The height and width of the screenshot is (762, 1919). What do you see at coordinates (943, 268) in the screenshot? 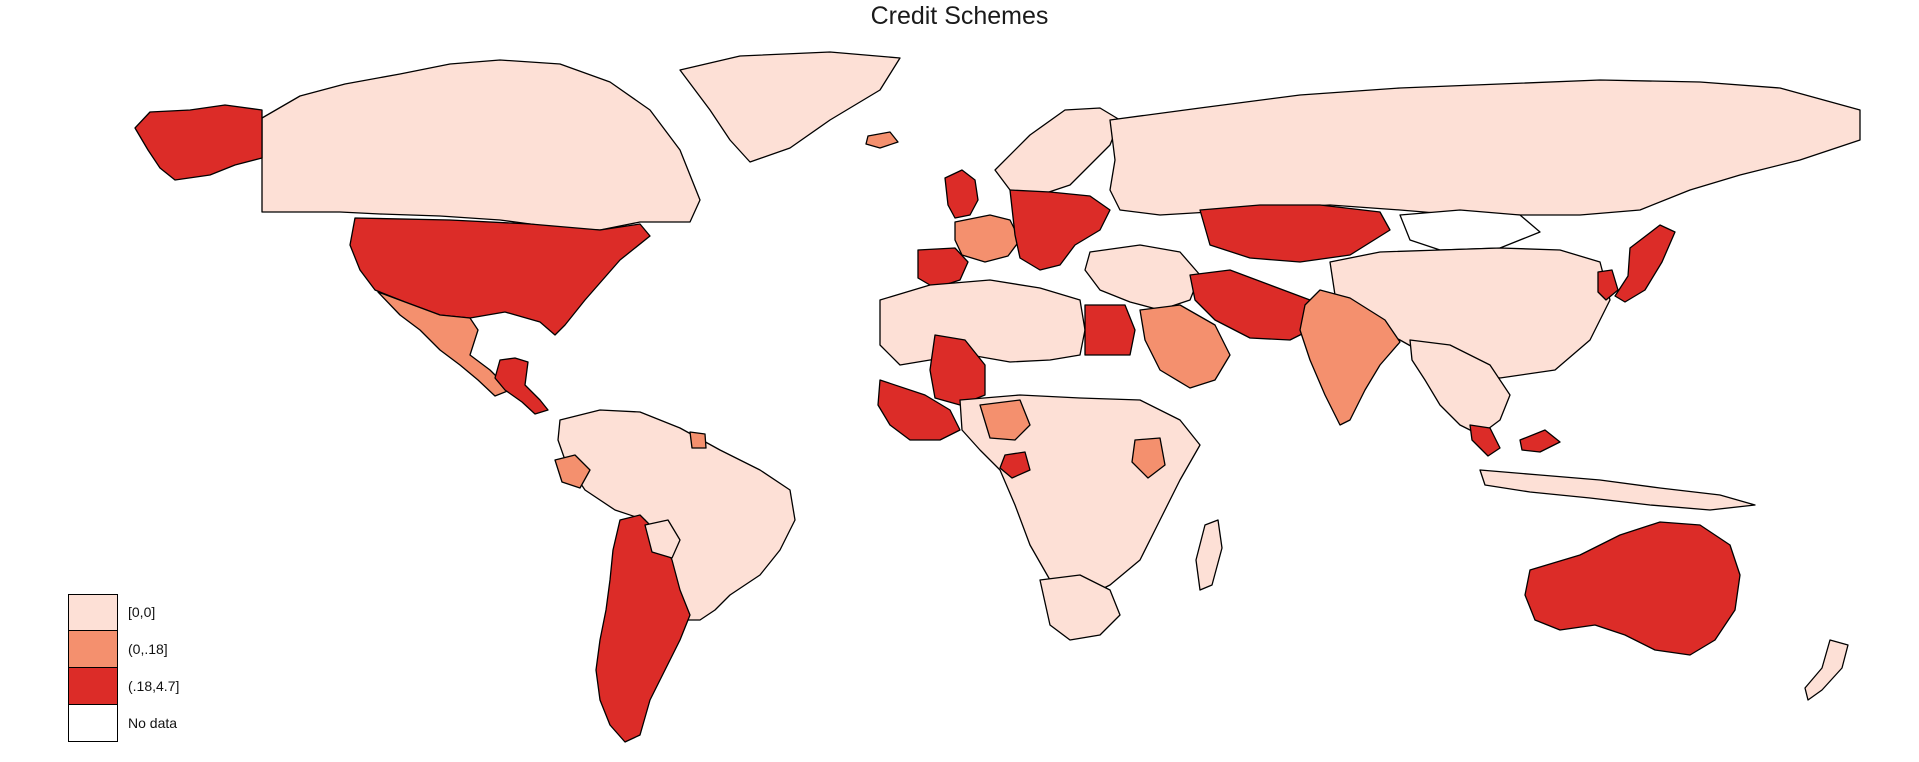
I see `region-iberia` at bounding box center [943, 268].